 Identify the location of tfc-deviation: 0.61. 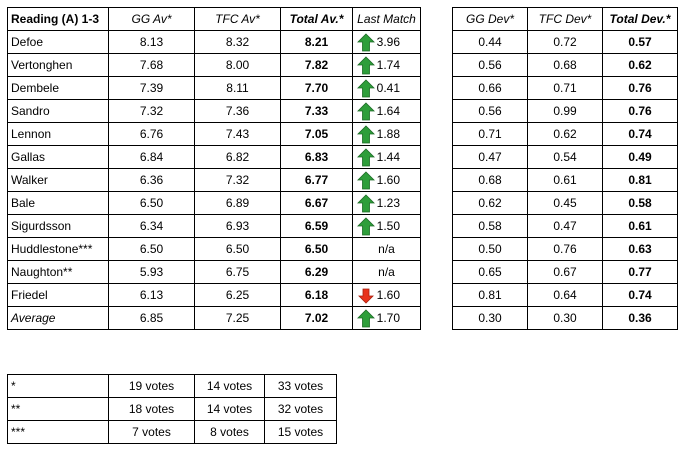
(565, 180).